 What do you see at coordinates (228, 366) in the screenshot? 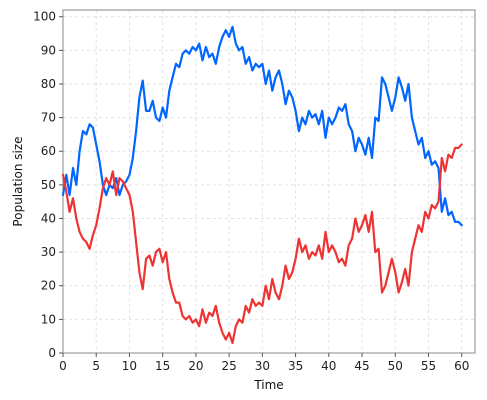
I see `x-tick-label: 25` at bounding box center [228, 366].